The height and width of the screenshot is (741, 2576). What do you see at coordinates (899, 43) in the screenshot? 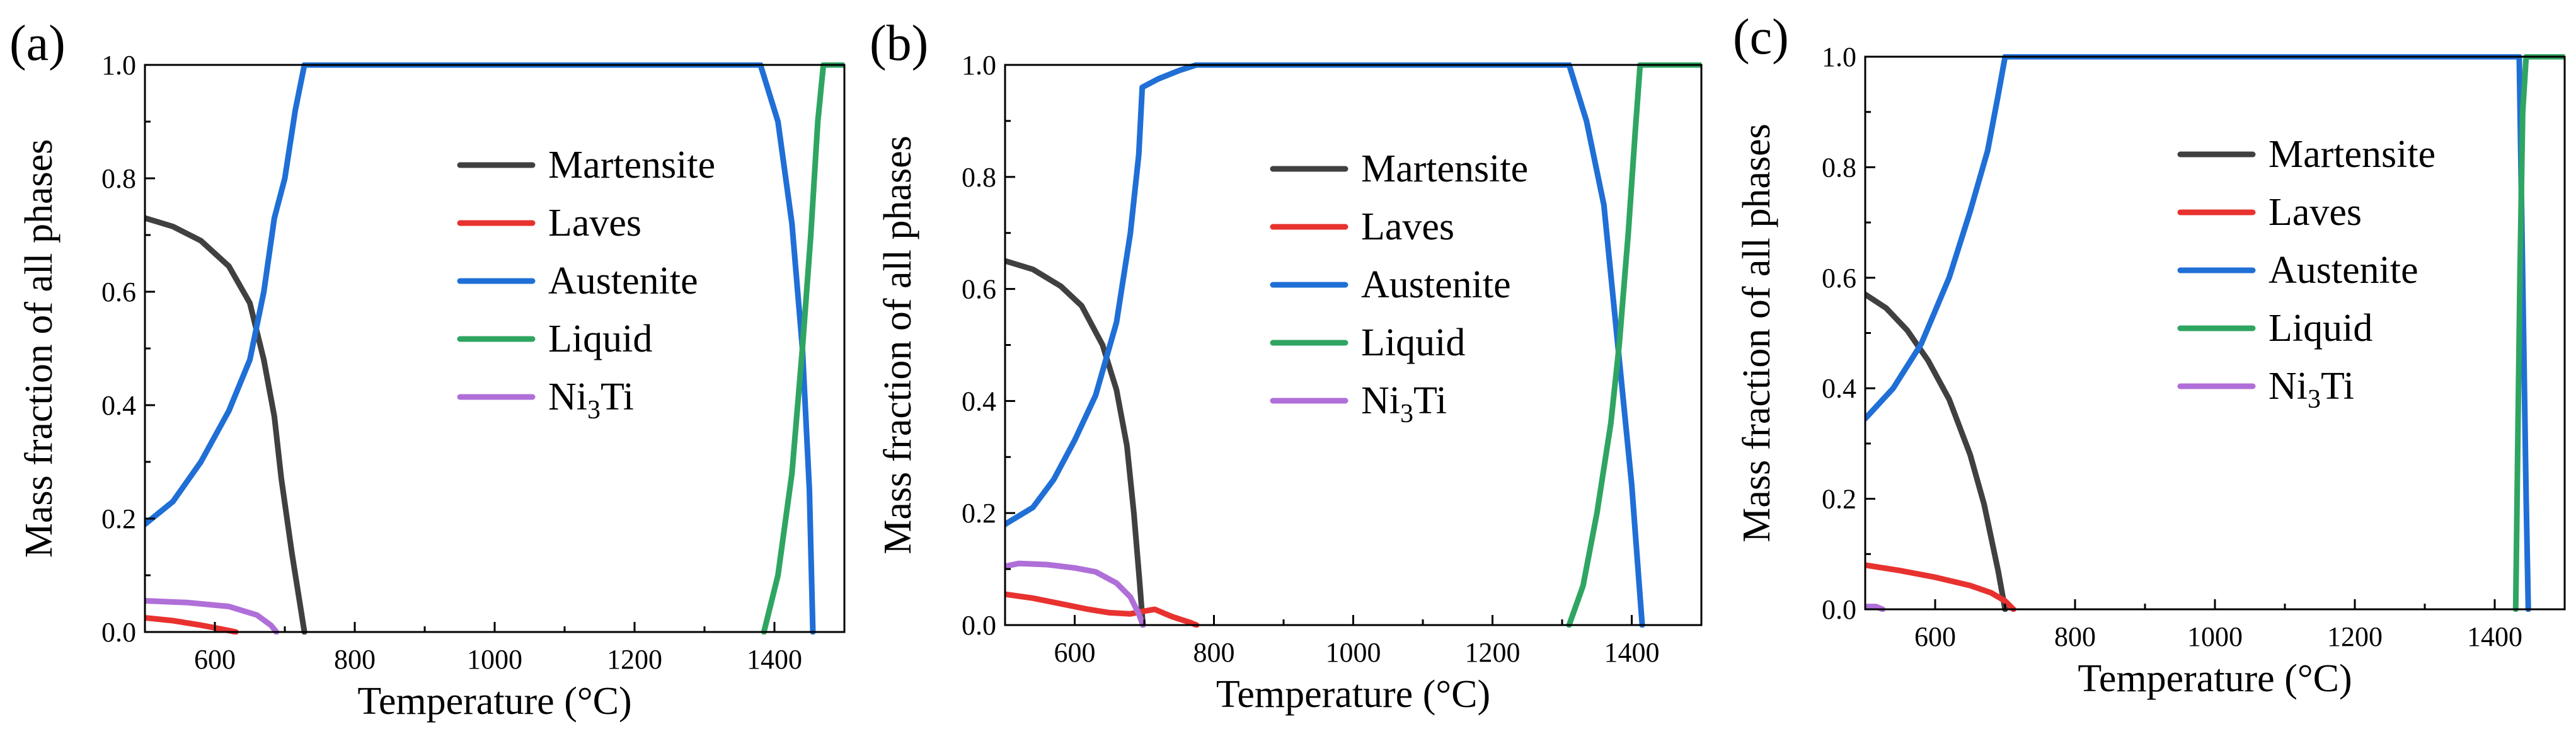
I see `panel-label: (b)` at bounding box center [899, 43].